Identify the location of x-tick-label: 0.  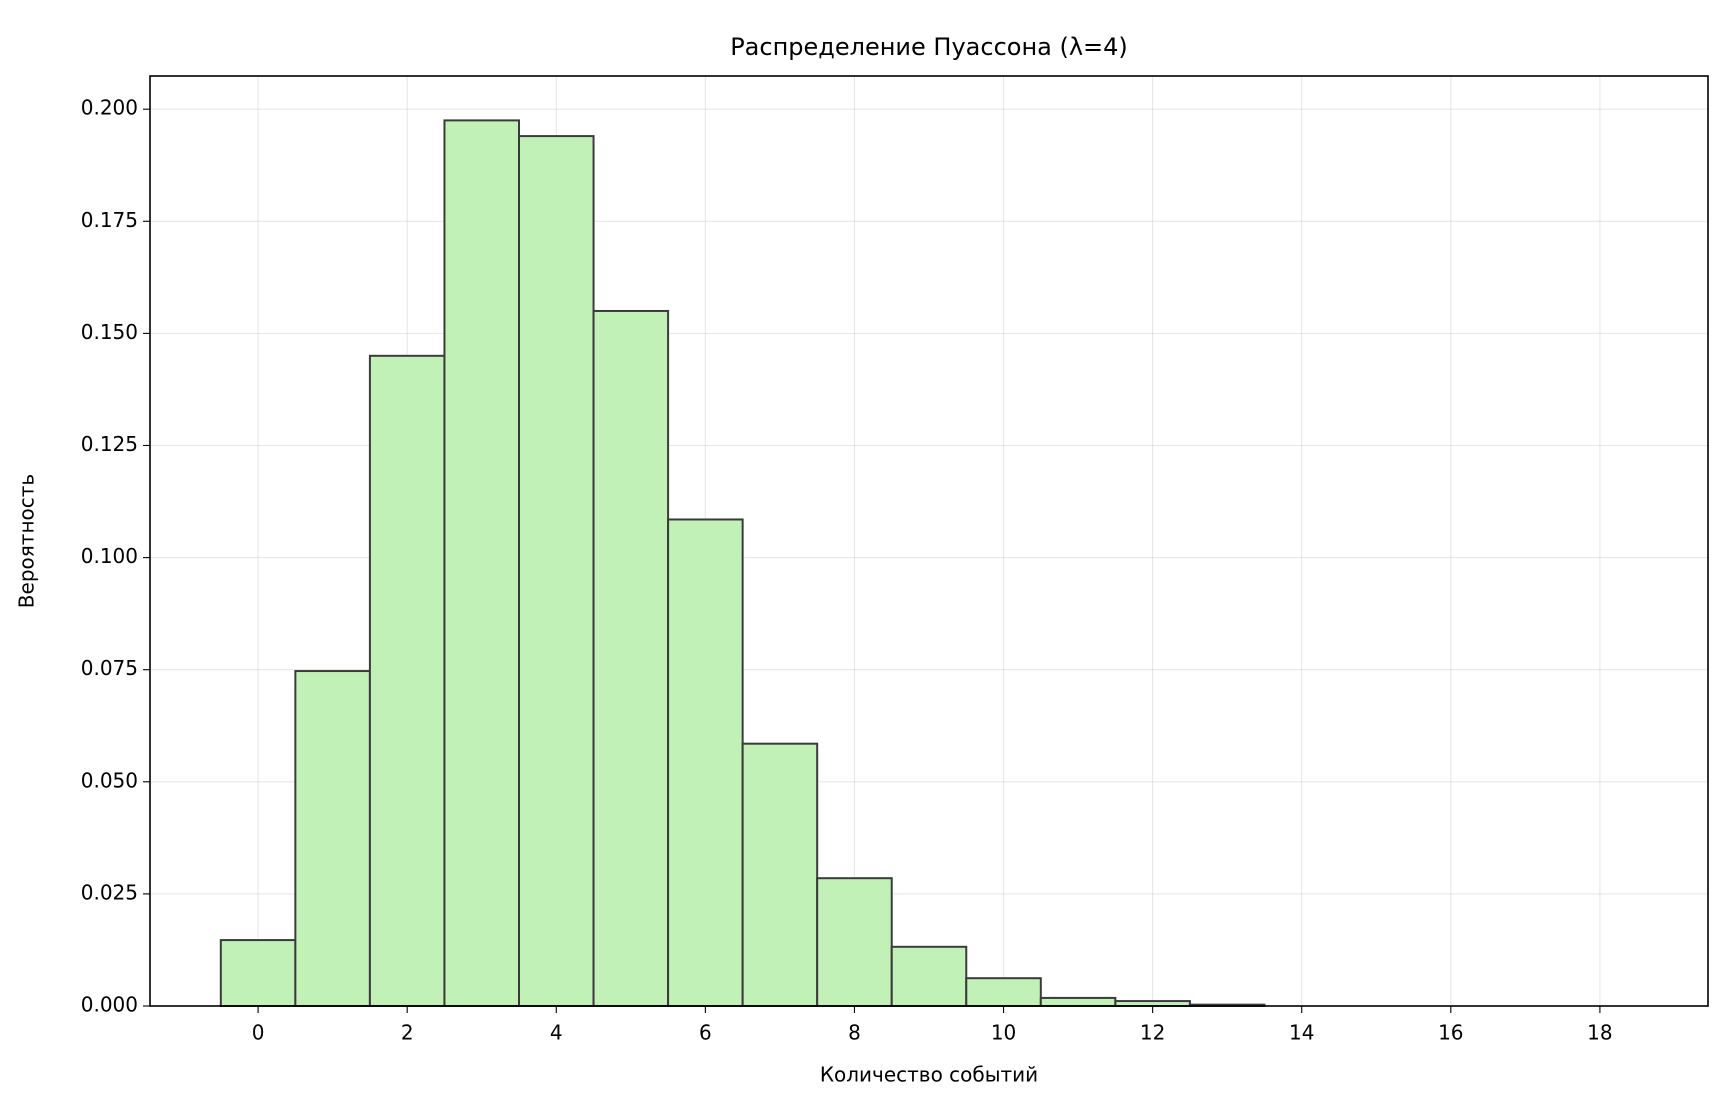
(258, 1033).